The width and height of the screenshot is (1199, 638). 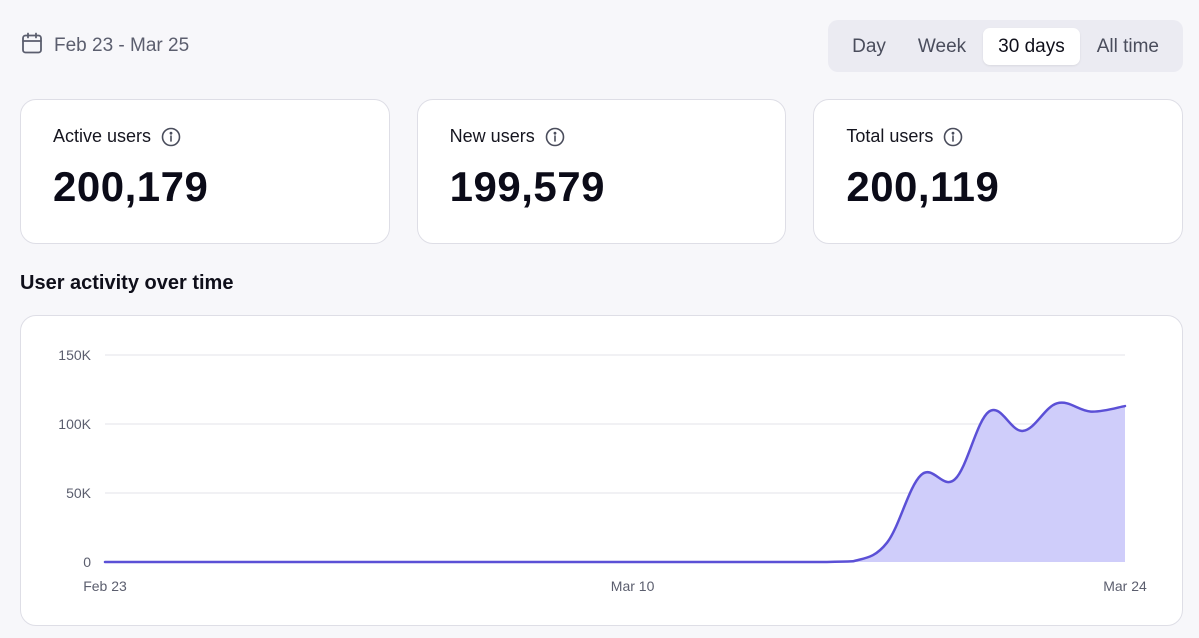 I want to click on metric-card-active-users: Active users 200,179, so click(x=205, y=171).